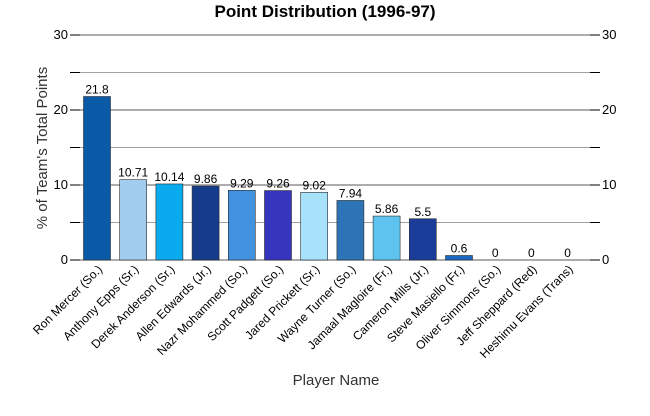  What do you see at coordinates (336, 380) in the screenshot?
I see `x-axis-label: Player Name` at bounding box center [336, 380].